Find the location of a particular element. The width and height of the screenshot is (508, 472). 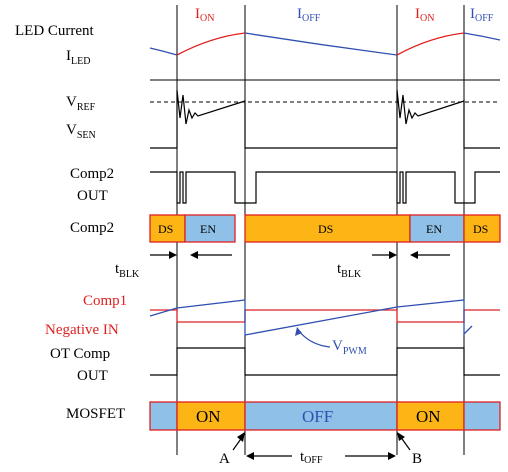

t-off-annotation: tOFF is located at coordinates (321, 457).